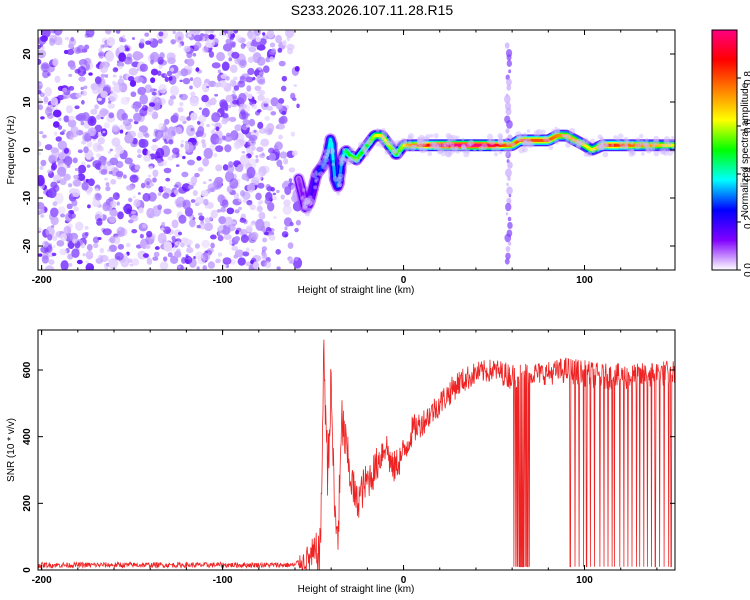  What do you see at coordinates (746, 78) in the screenshot?
I see `colorbar-tick-label: 0.8` at bounding box center [746, 78].